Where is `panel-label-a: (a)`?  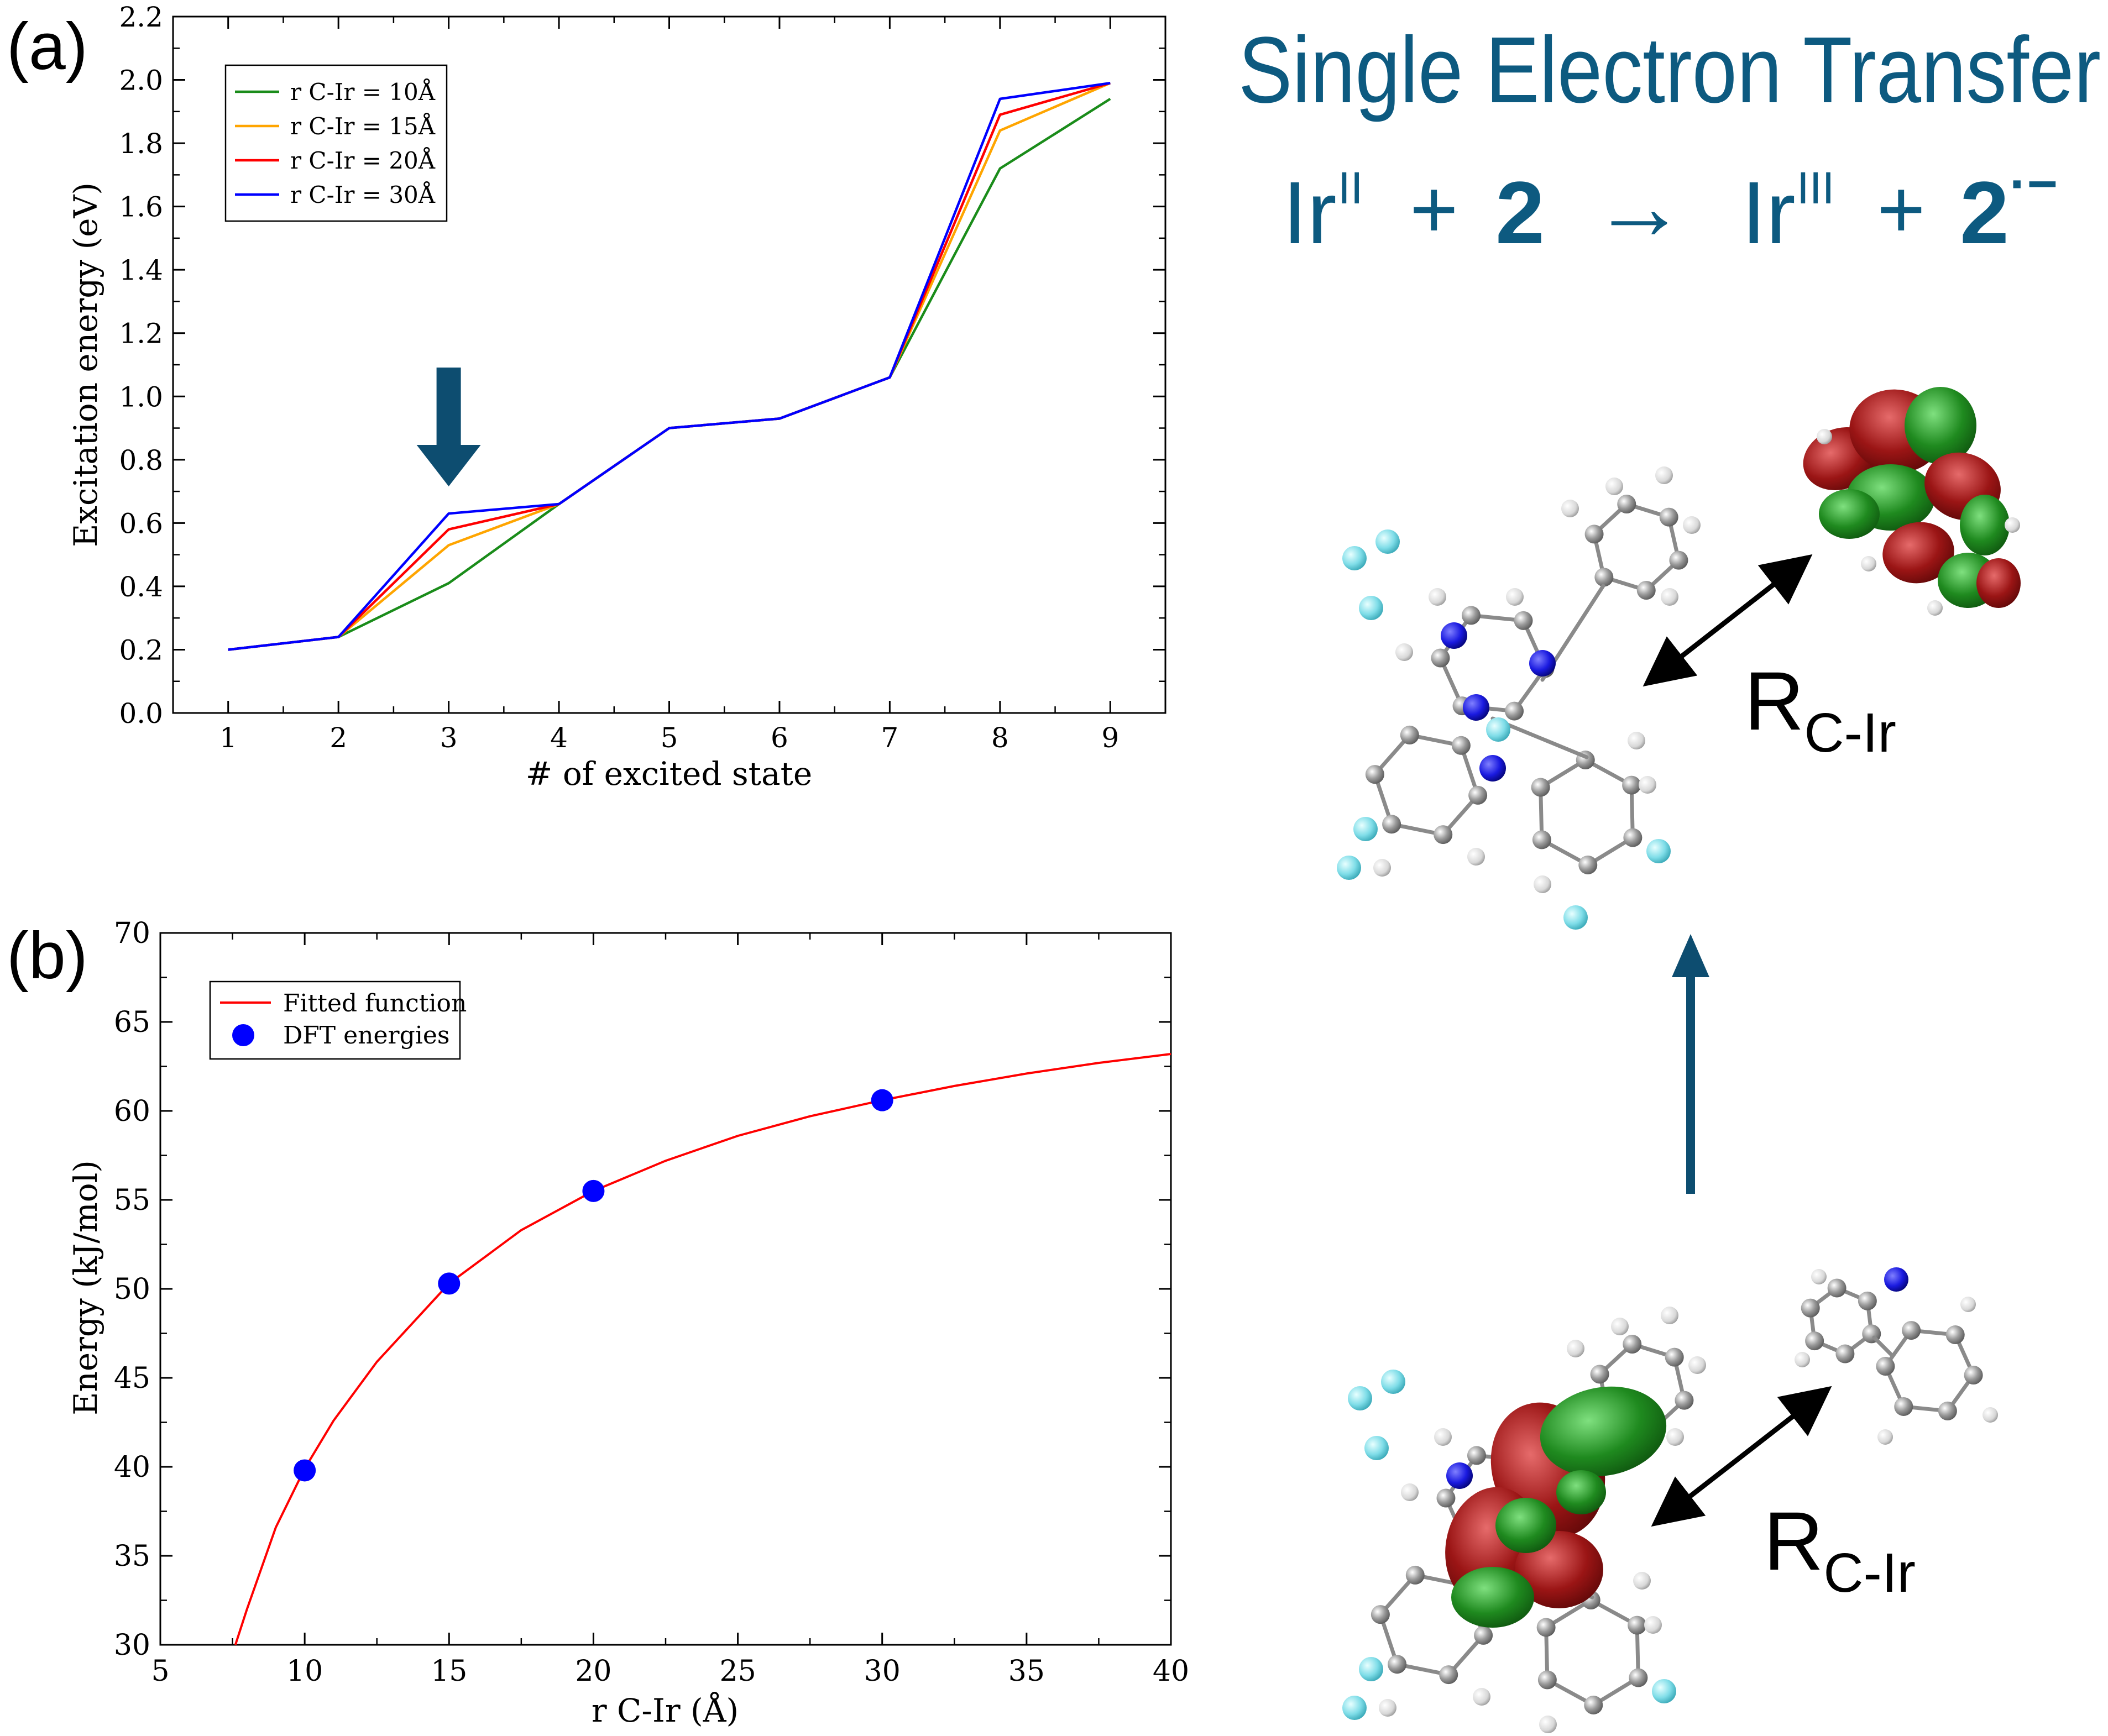 panel-label-a: (a) is located at coordinates (47, 46).